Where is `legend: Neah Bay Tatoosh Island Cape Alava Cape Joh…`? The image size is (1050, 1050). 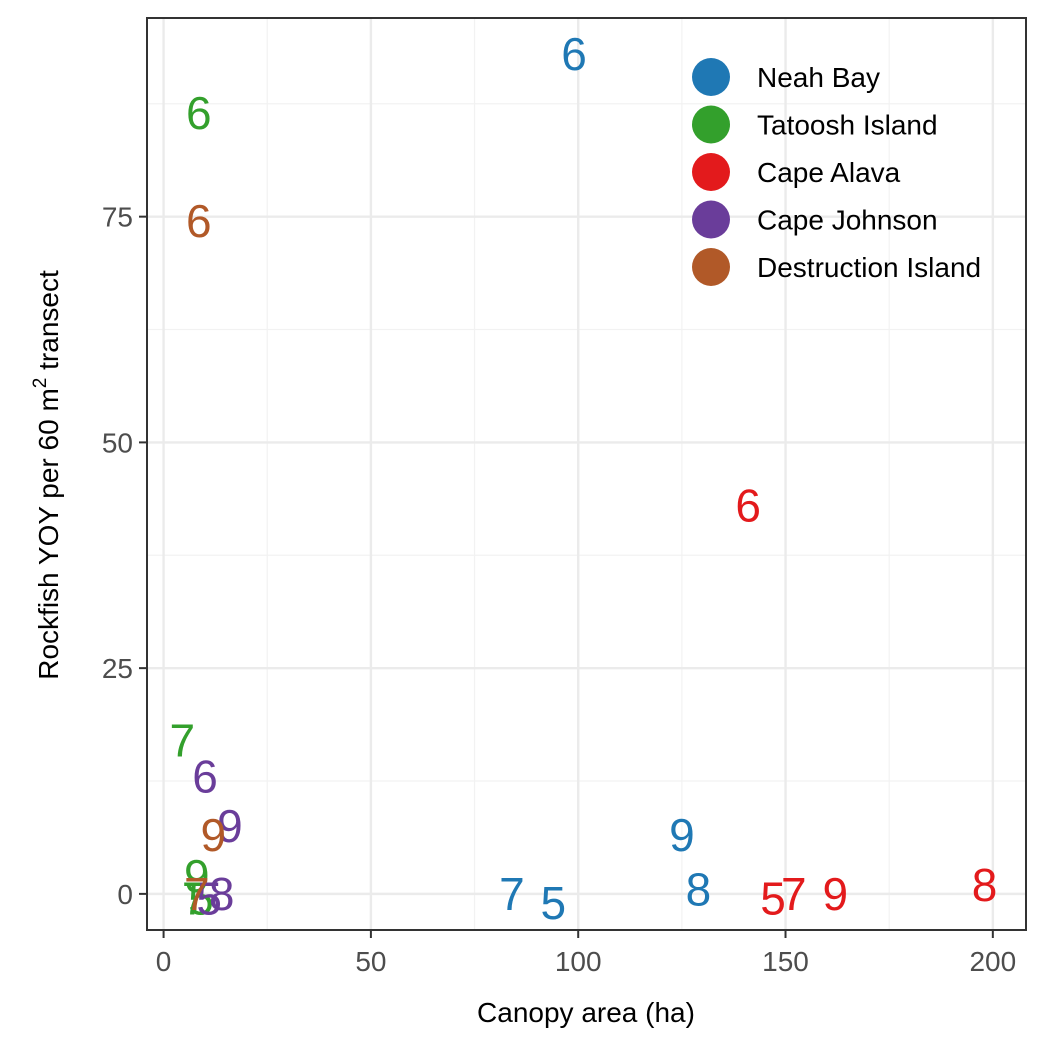
legend: Neah Bay Tatoosh Island Cape Alava Cape Joh… is located at coordinates (836, 172).